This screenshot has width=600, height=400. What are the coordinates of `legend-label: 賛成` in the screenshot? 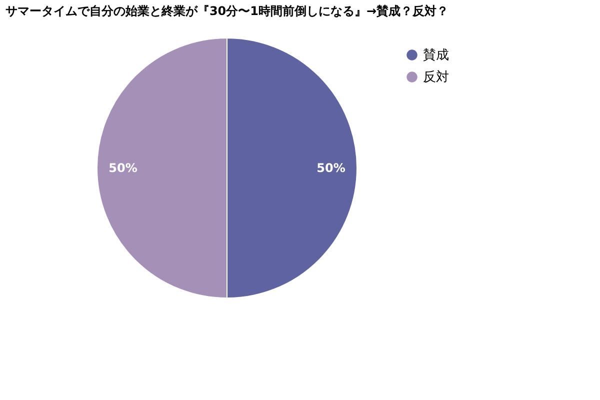 It's located at (436, 55).